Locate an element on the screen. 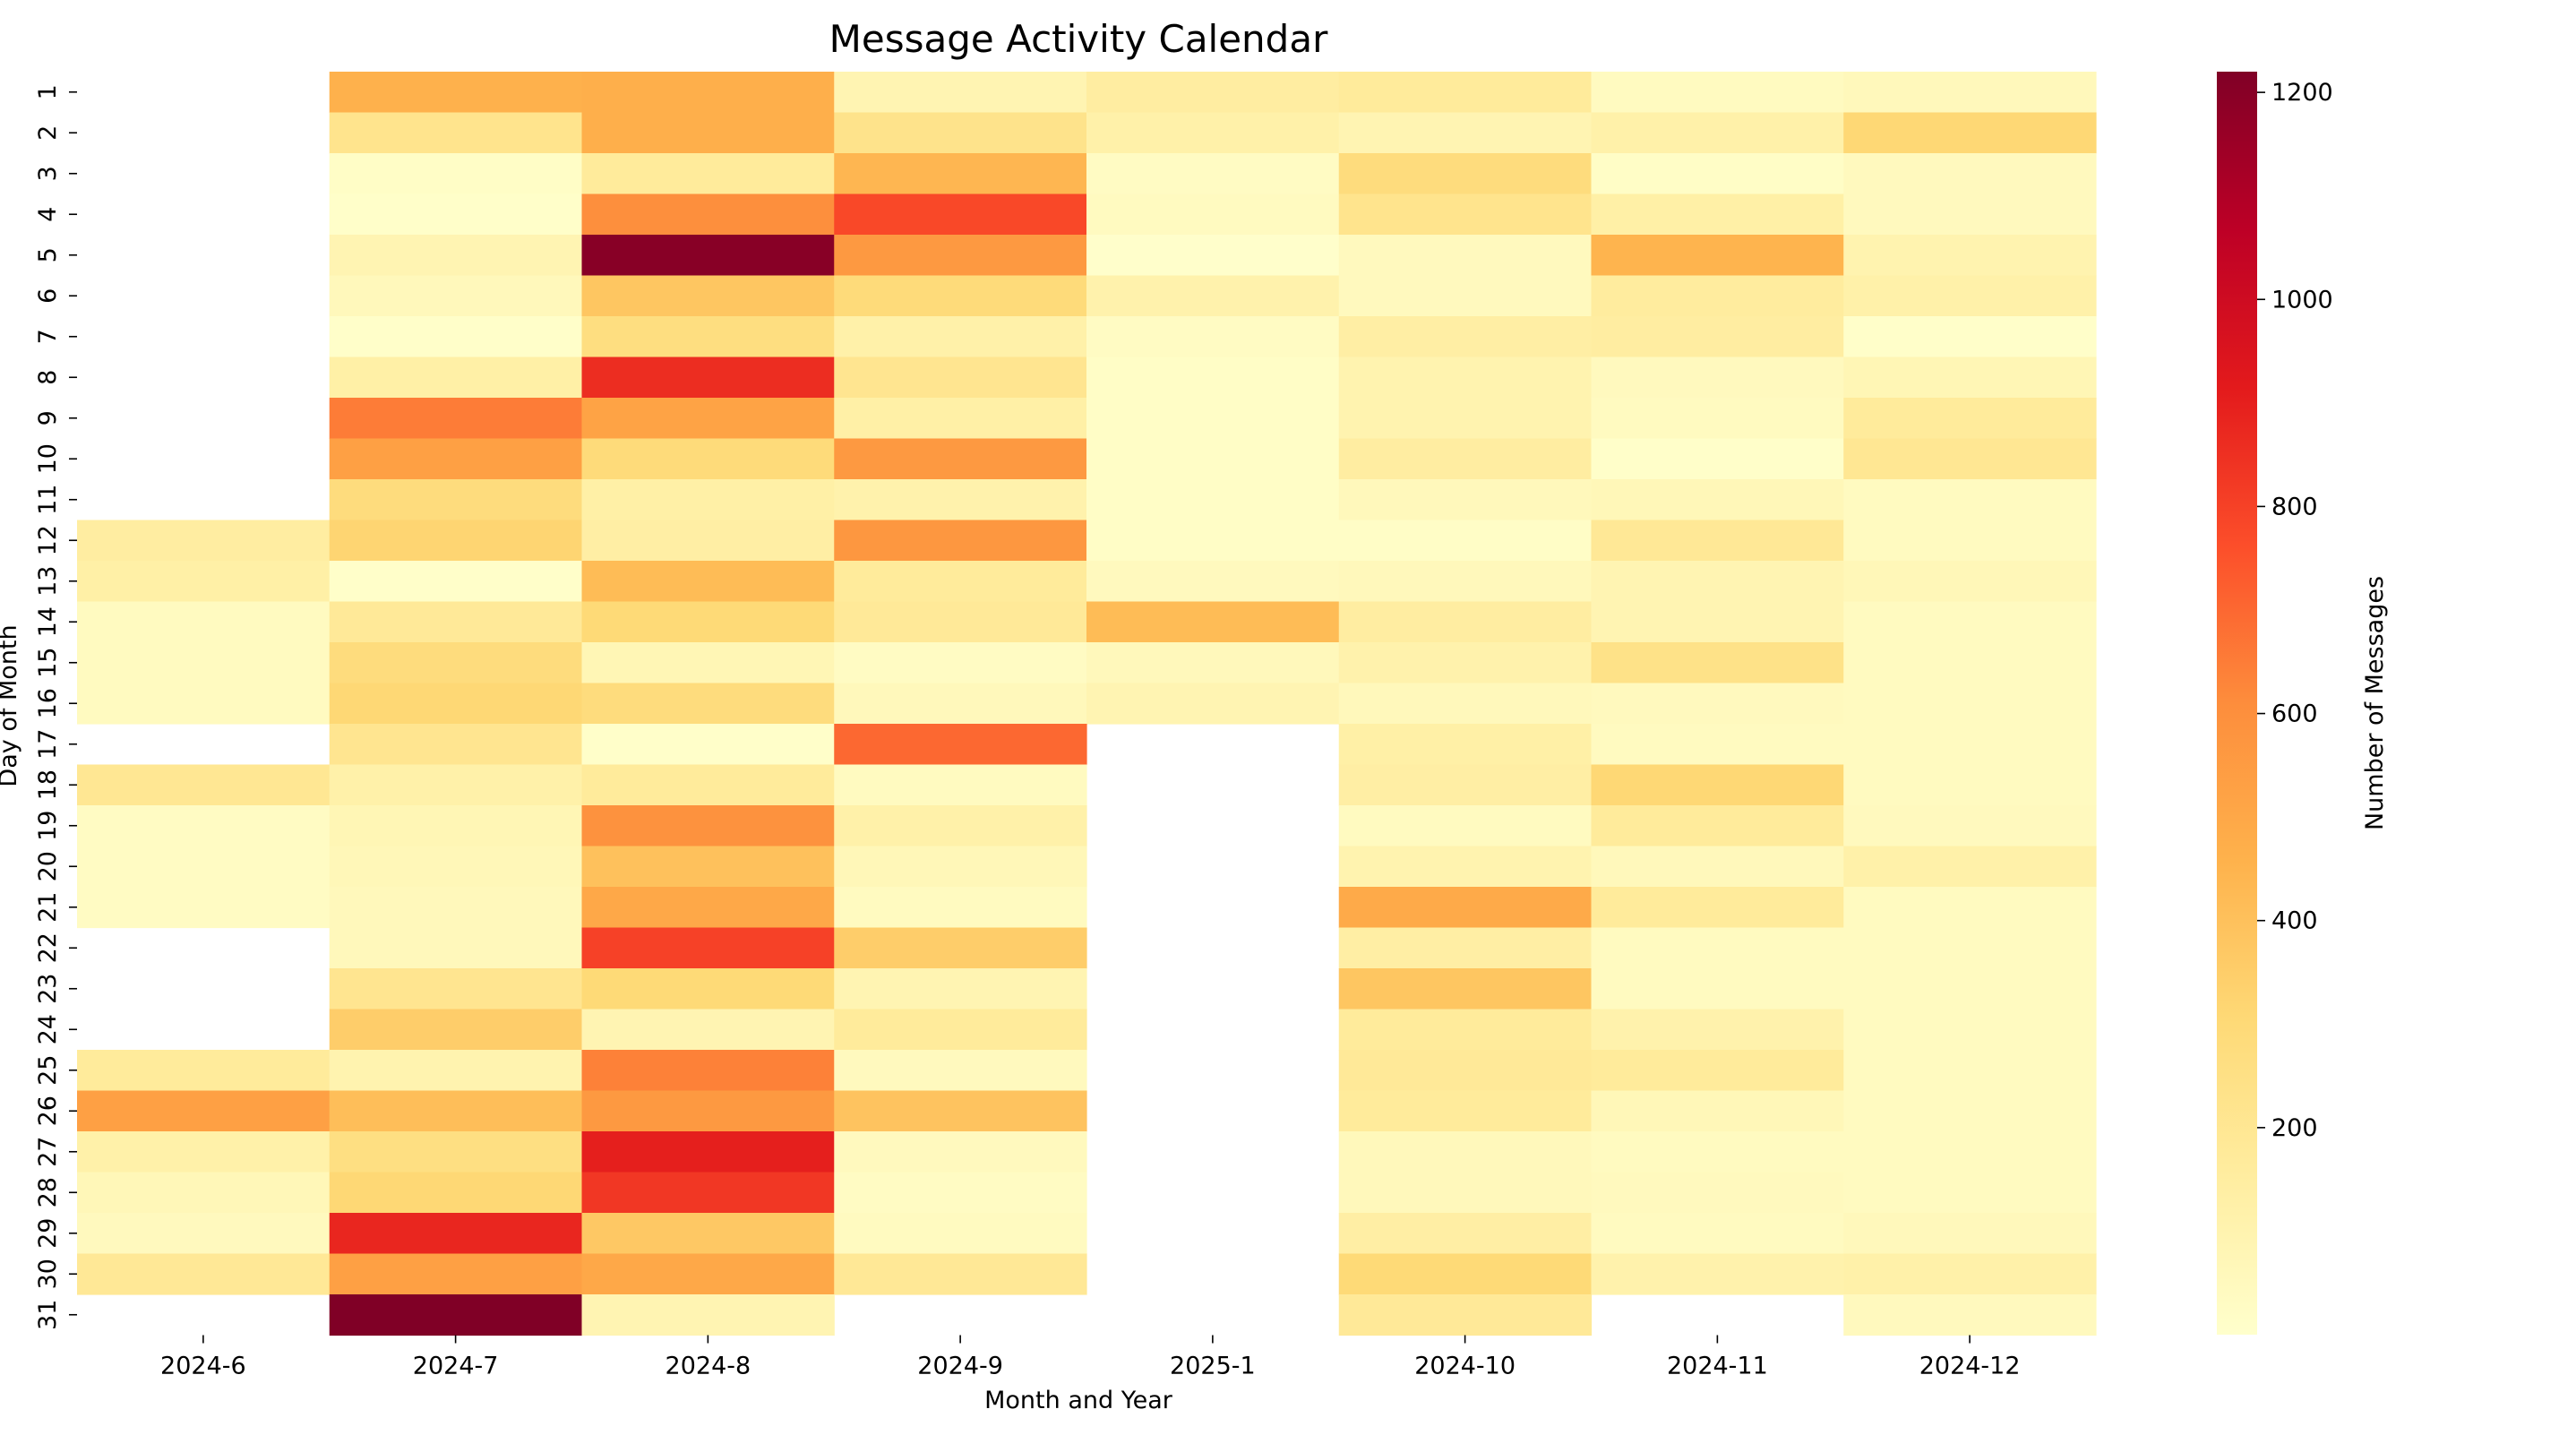  y-tick-label: 30 is located at coordinates (48, 1274).